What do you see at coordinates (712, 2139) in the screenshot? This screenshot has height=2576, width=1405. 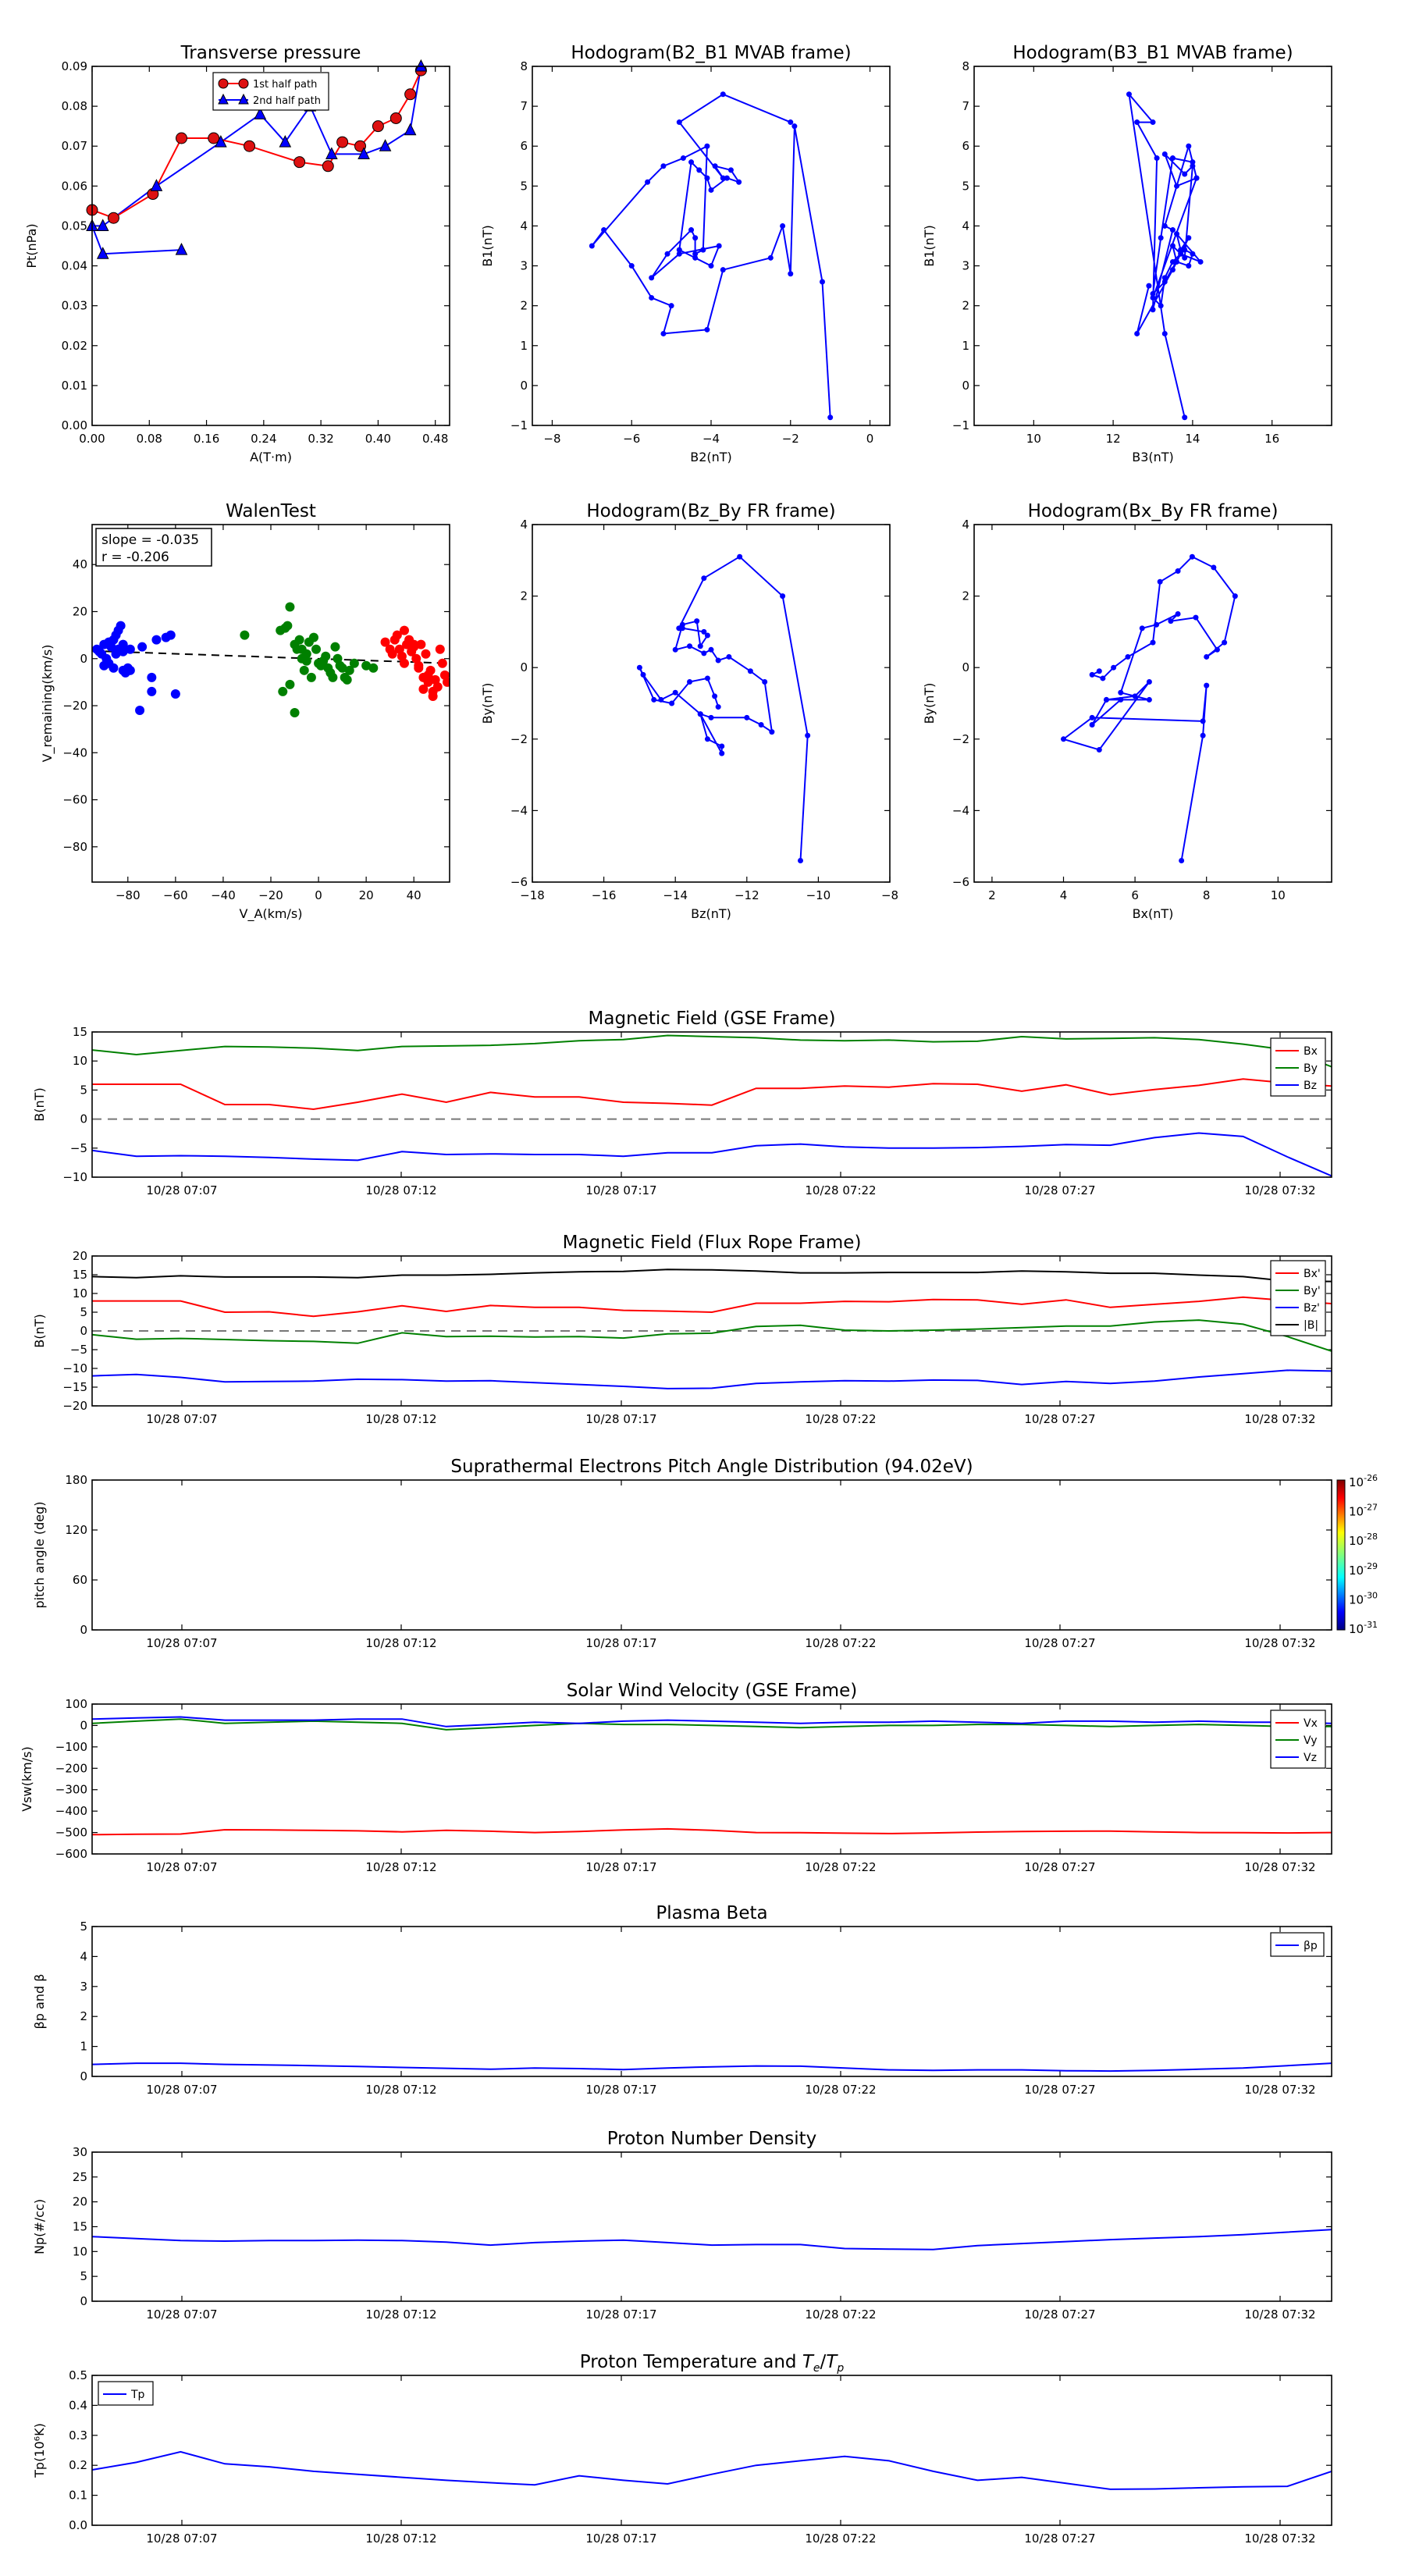 I see `chart-title: Proton Number Density` at bounding box center [712, 2139].